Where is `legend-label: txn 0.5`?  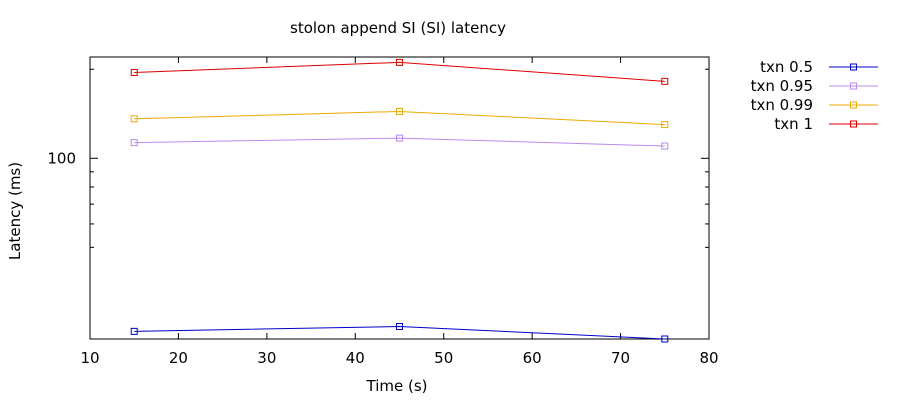 legend-label: txn 0.5 is located at coordinates (786, 67).